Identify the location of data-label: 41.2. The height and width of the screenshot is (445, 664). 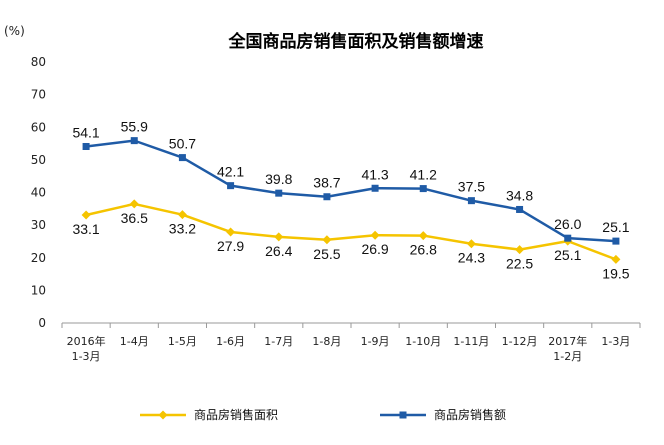
(423, 175).